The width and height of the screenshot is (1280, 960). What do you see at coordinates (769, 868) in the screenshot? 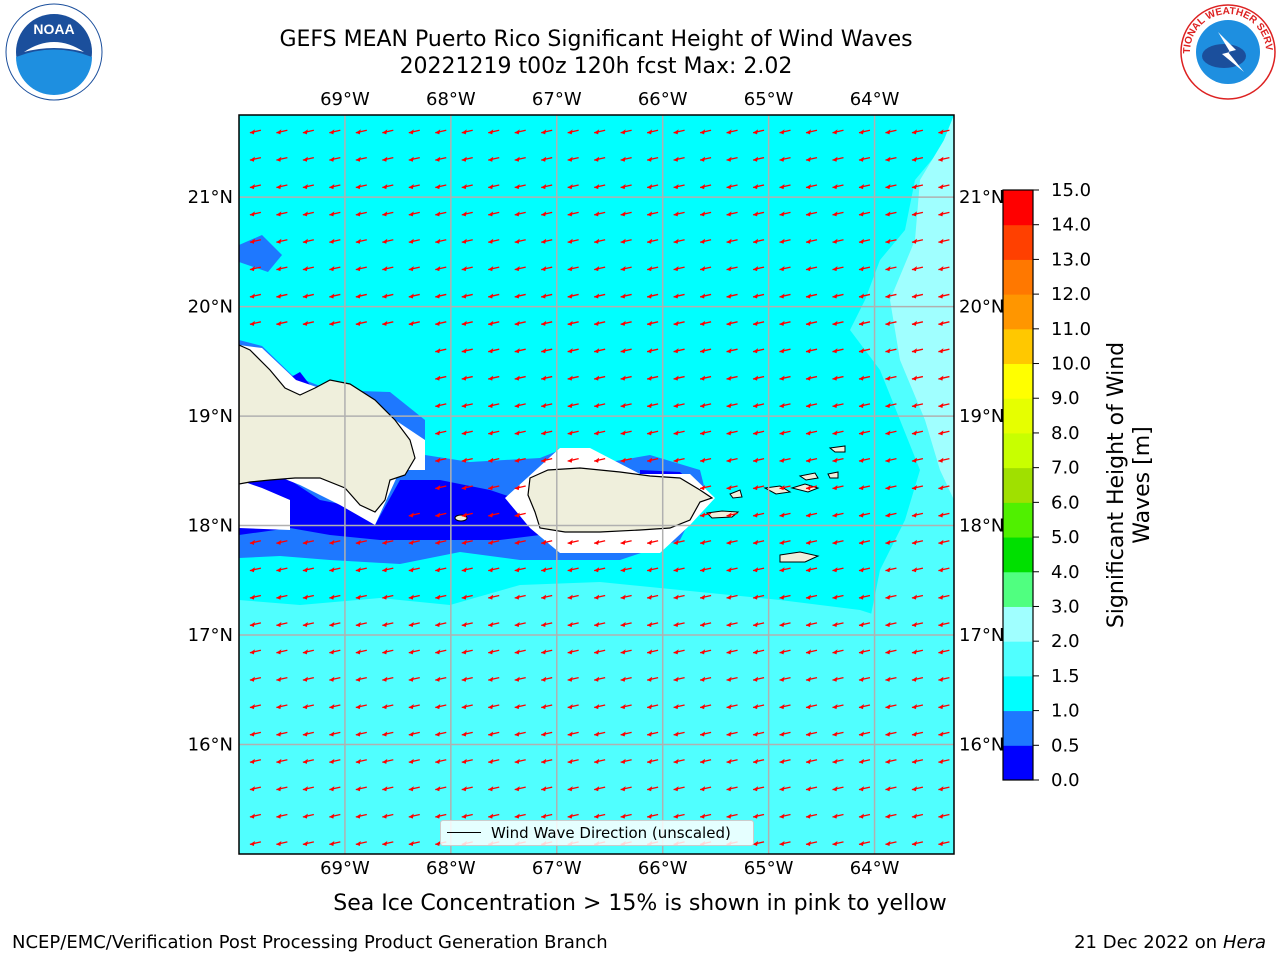
I see `lon-tick-label: 65°W` at bounding box center [769, 868].